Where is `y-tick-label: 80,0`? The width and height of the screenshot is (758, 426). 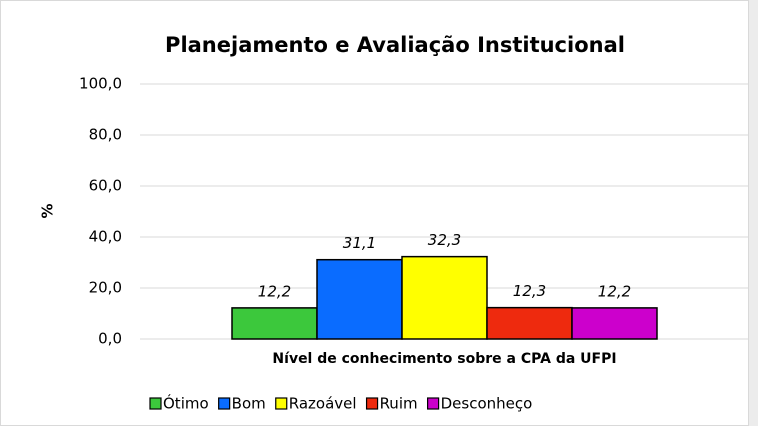 y-tick-label: 80,0 is located at coordinates (105, 135).